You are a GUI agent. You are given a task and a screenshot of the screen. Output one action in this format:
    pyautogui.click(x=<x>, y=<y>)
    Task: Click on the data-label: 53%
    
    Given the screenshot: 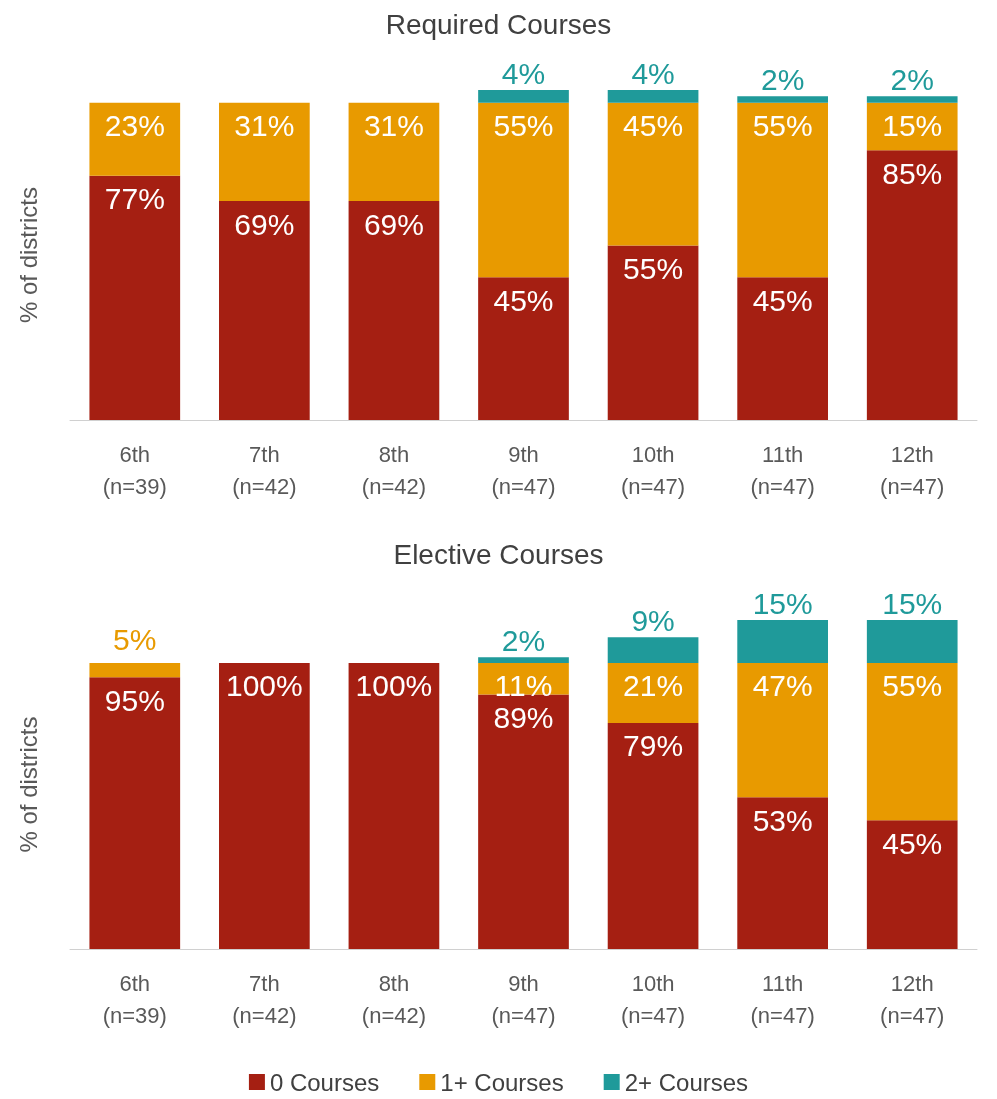 What is the action you would take?
    pyautogui.click(x=782, y=820)
    